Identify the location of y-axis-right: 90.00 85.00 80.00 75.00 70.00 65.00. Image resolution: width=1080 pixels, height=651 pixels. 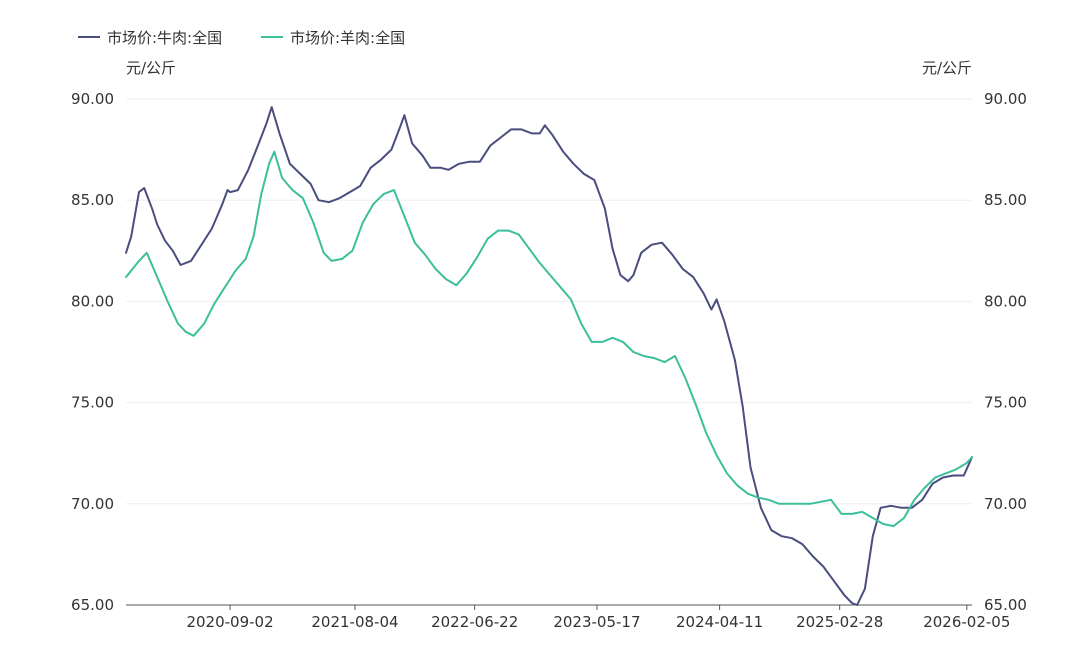
(1005, 352).